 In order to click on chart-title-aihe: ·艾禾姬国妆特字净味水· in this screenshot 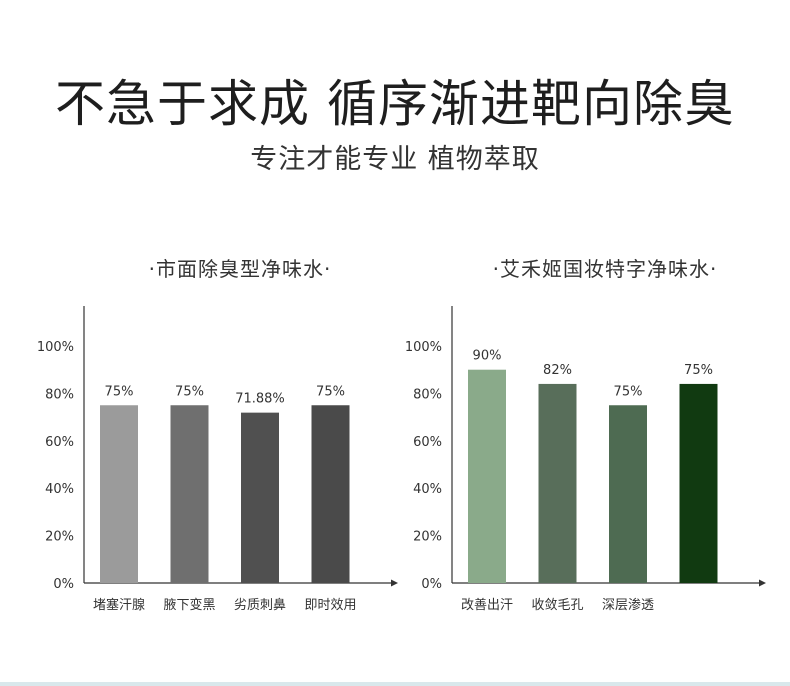, I will do `click(605, 269)`.